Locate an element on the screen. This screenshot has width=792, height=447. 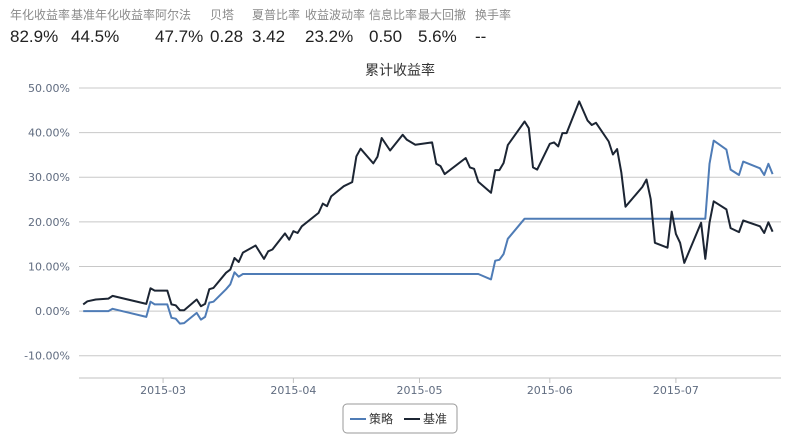
stat-label: 夏普比率 is located at coordinates (276, 15).